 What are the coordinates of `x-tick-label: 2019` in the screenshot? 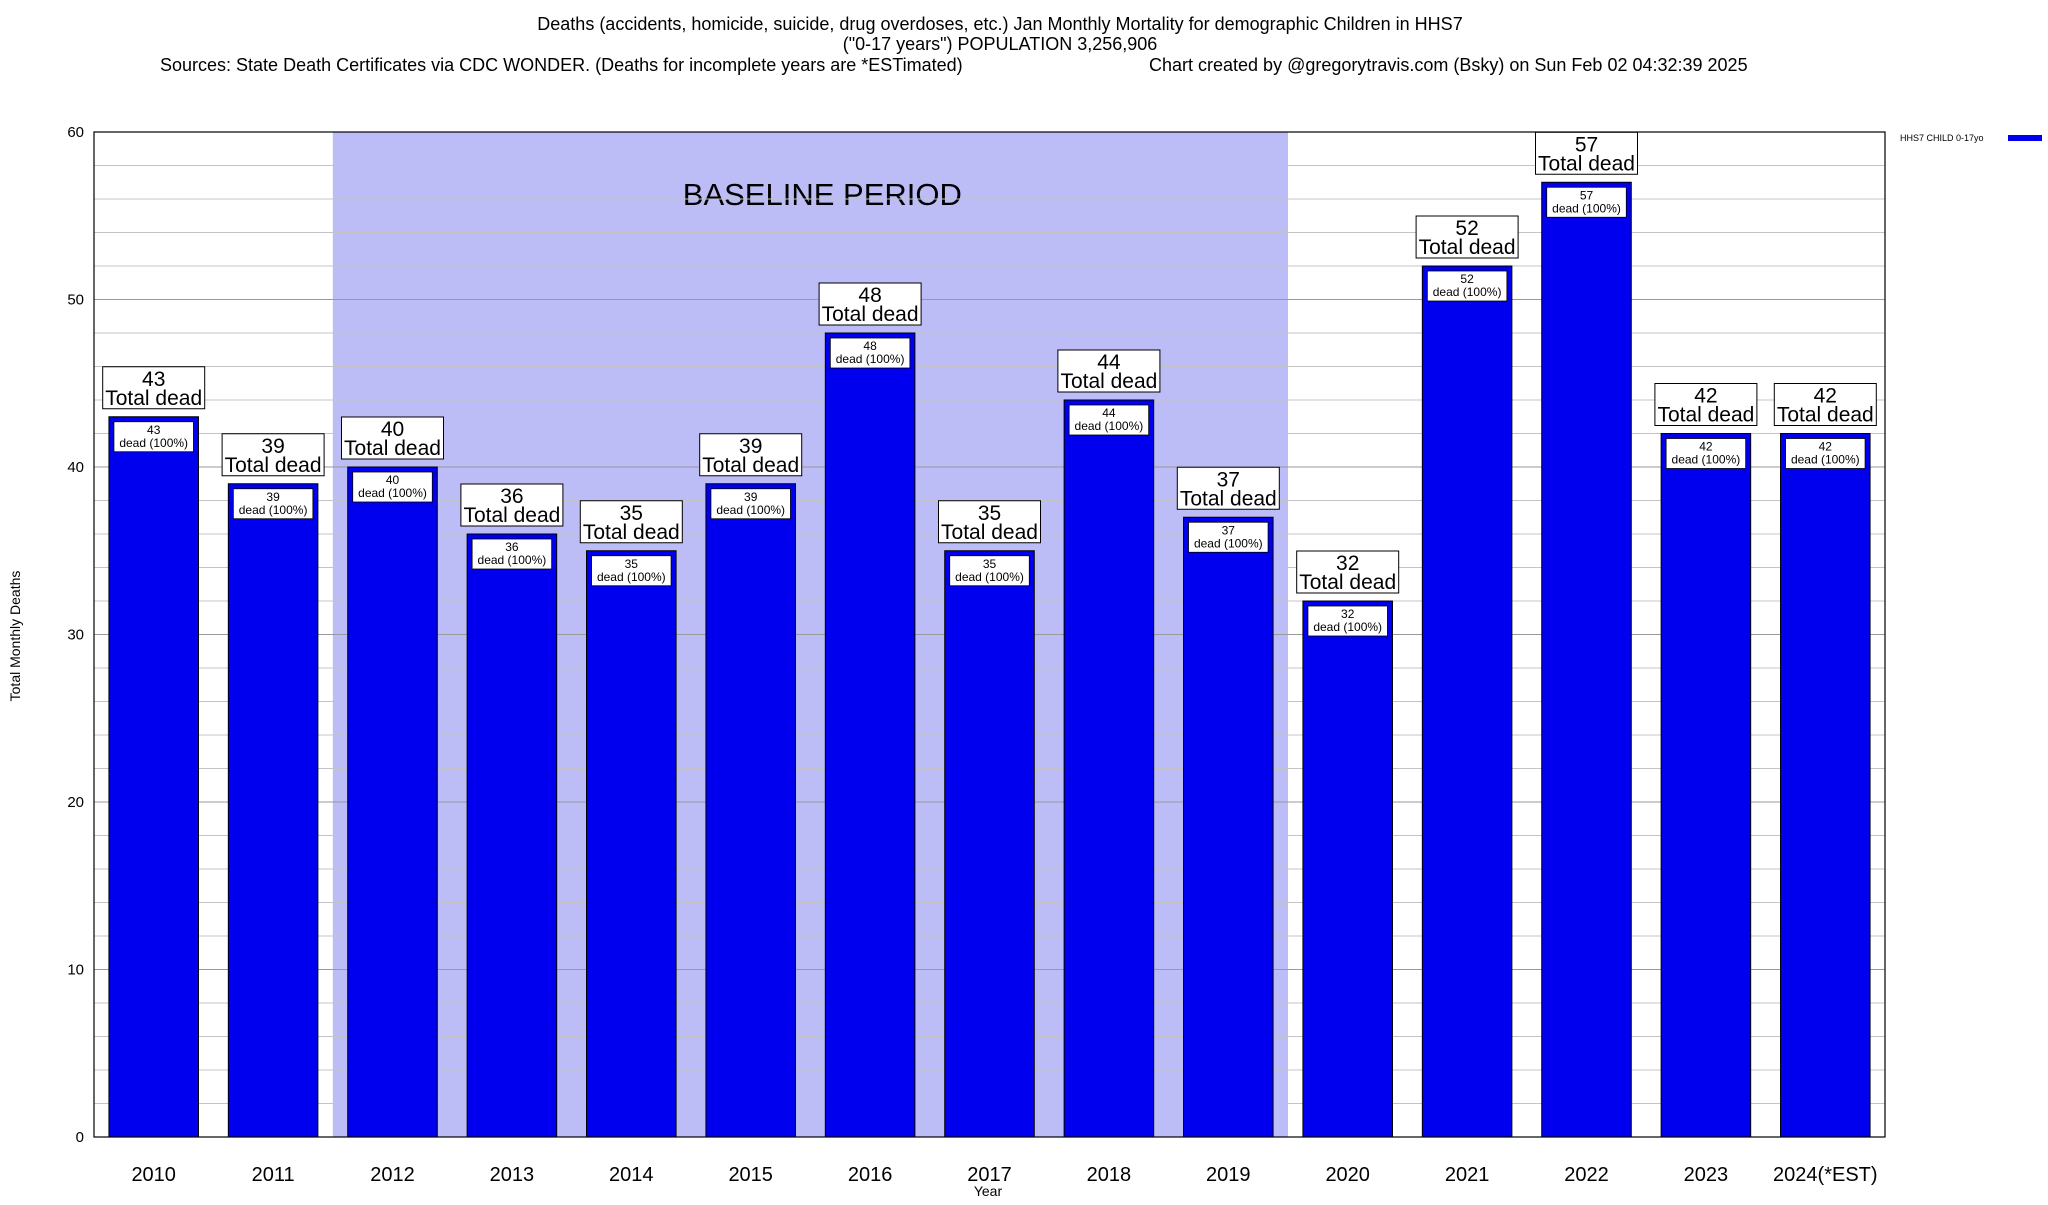 It's located at (1228, 1175).